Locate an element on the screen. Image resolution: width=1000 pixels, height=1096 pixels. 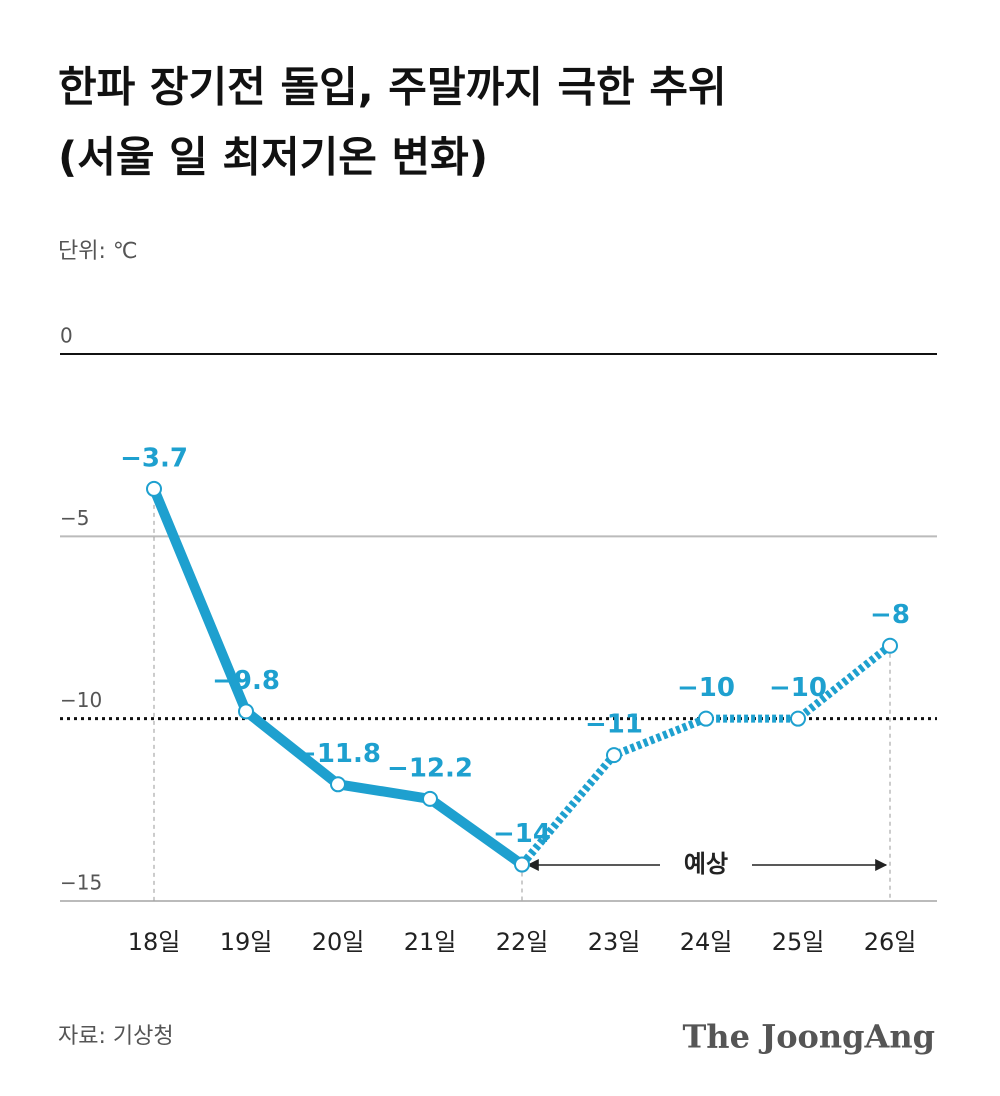
y-tick-label: −15 is located at coordinates (81, 883).